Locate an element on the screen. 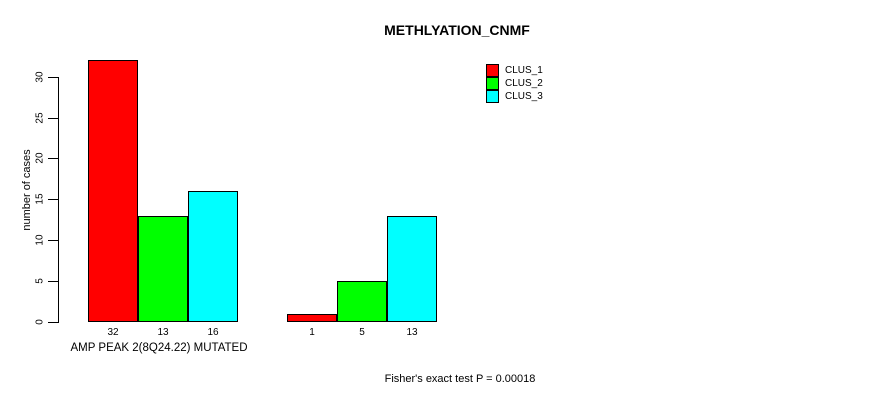 This screenshot has width=890, height=400. y-axis-tick-label: 25 is located at coordinates (40, 118).